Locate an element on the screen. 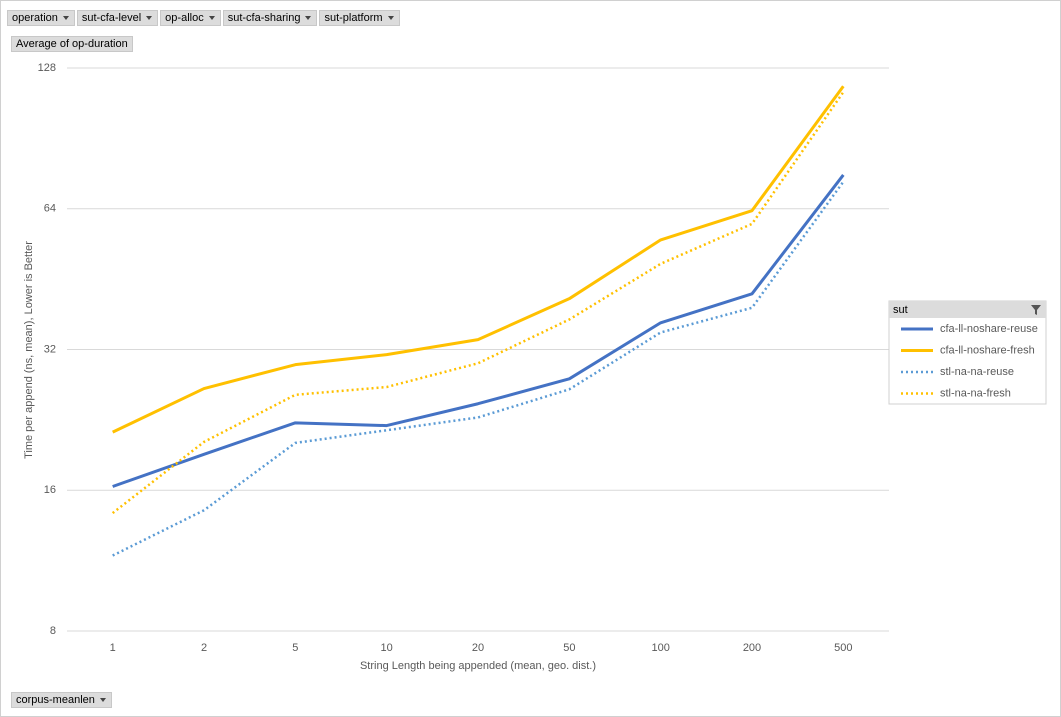 The image size is (1061, 717). y-tick-label: 64 is located at coordinates (50, 209).